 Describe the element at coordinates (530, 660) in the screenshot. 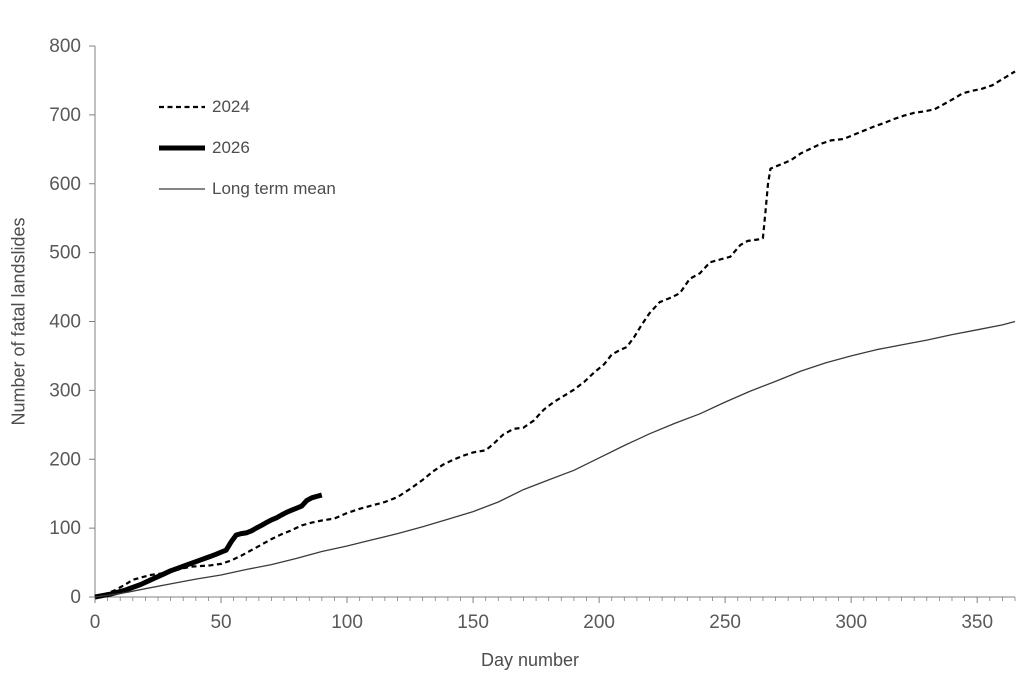

I see `x-axis-title: Day number` at that location.